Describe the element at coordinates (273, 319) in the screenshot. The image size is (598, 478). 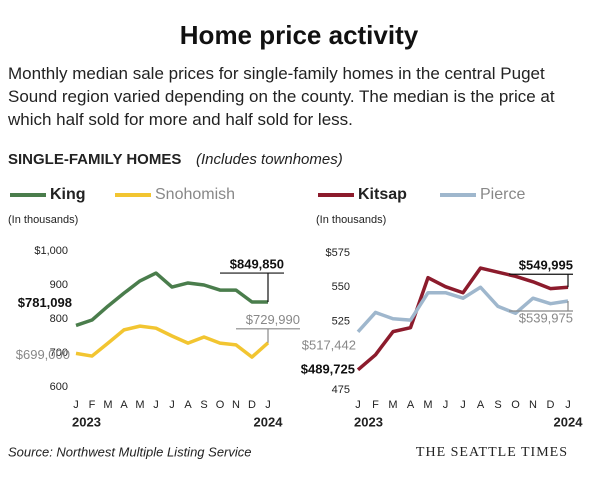
I see `data-label: $729,990` at that location.